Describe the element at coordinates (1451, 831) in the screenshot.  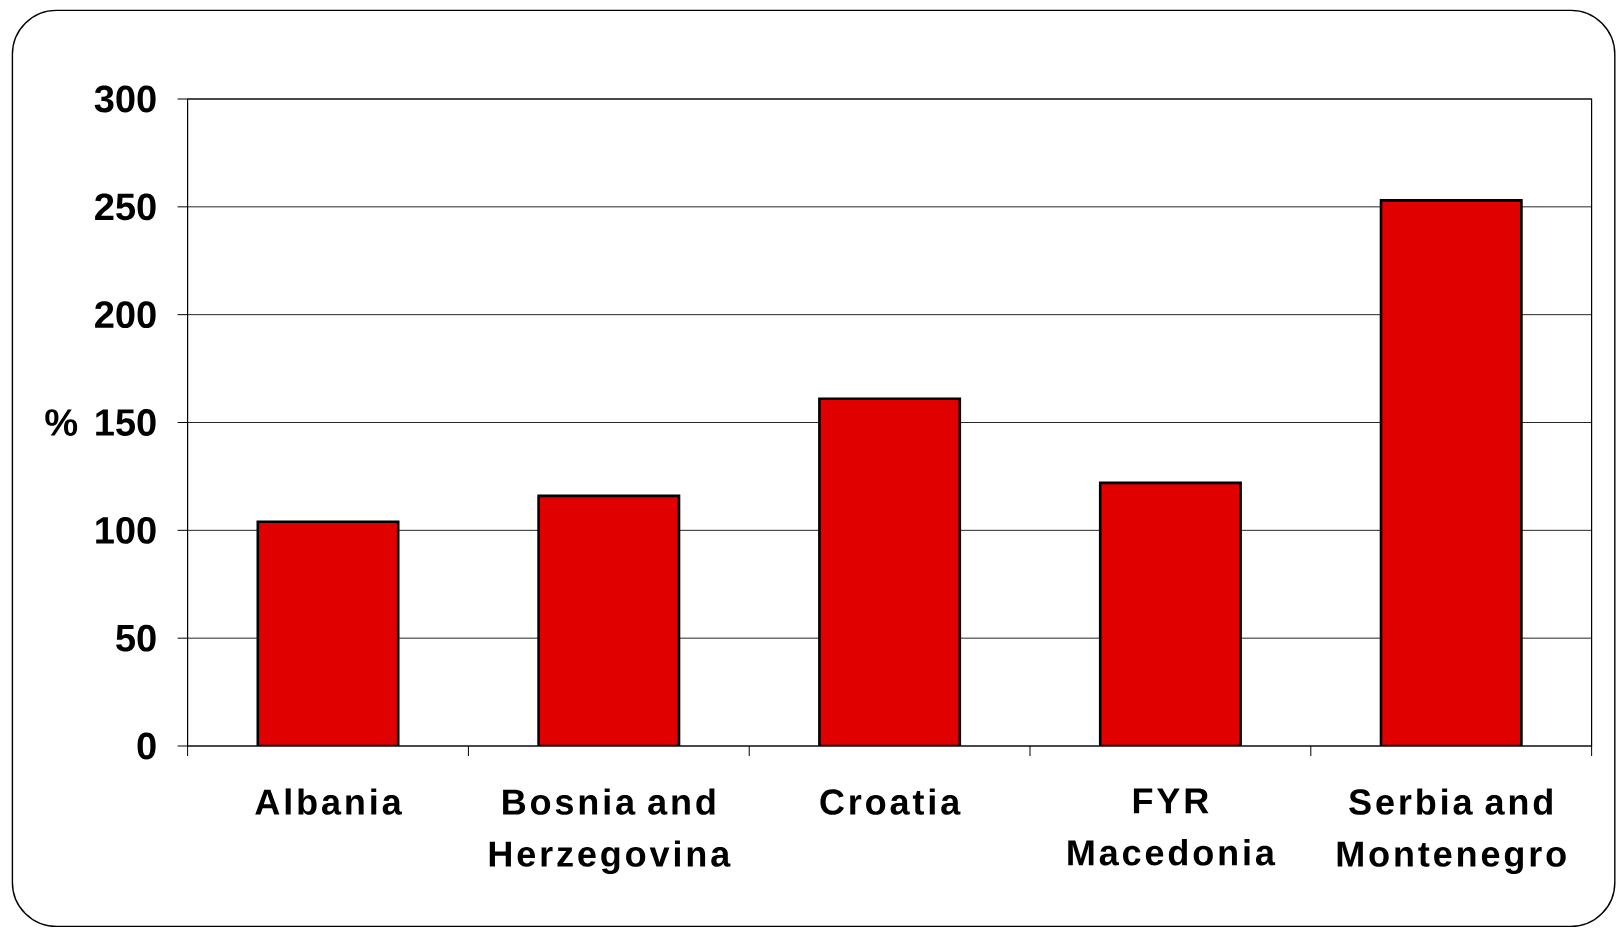
I see `x-tick-label: Serbia and Montenegro` at that location.